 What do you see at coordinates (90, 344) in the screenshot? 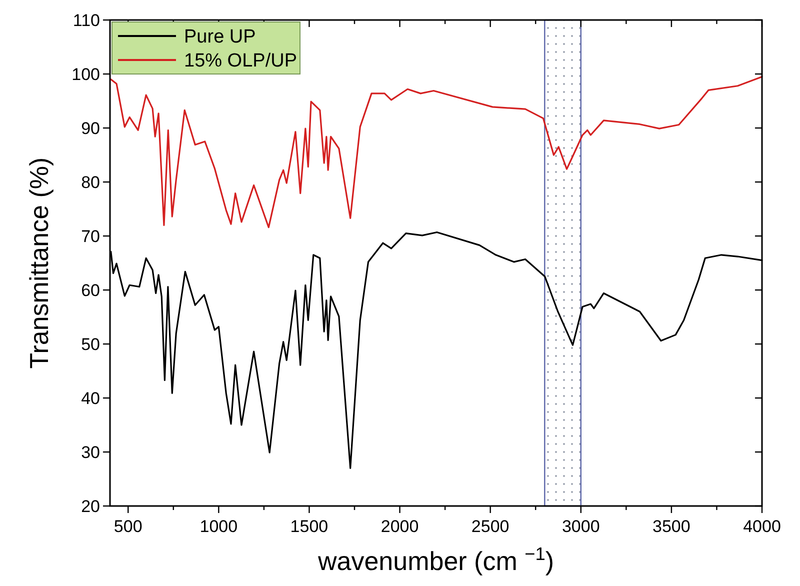
I see `y-tick-label: 50` at bounding box center [90, 344].